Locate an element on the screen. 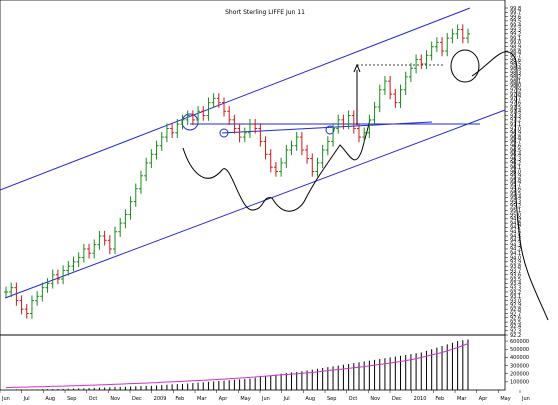 This screenshot has height=405, width=558. price-tick-label: 94.3 is located at coordinates (515, 245).